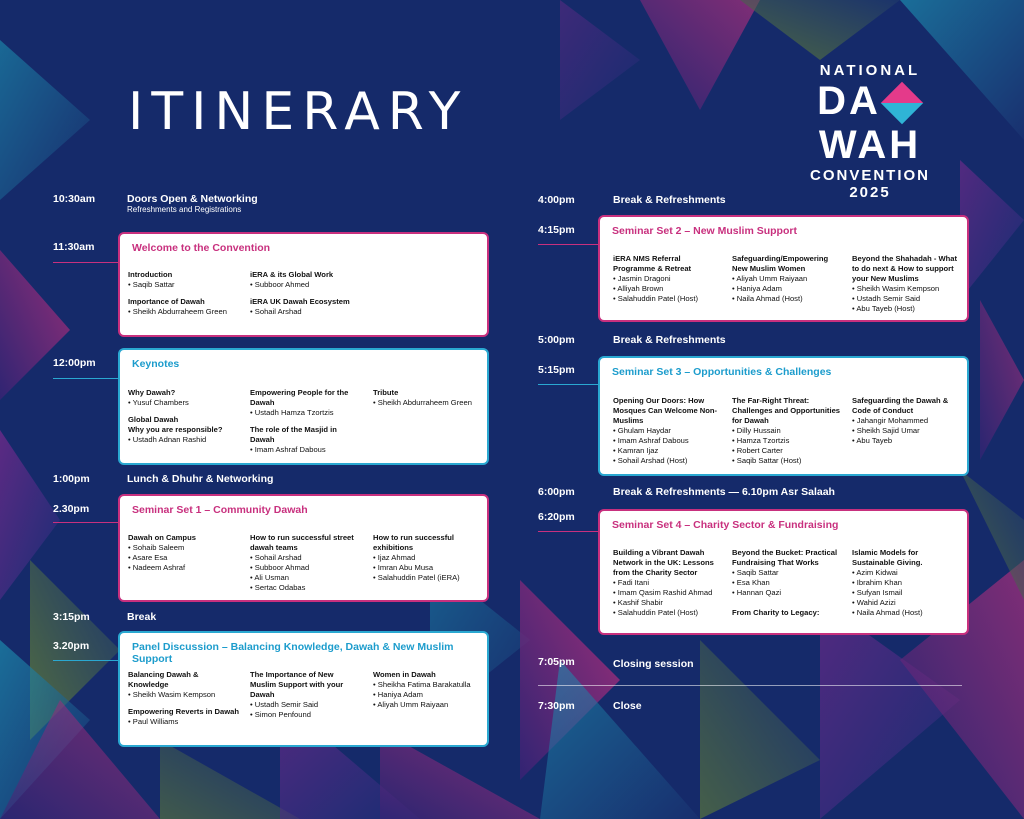  I want to click on speaker: Ibrahim Khan, so click(907, 583).